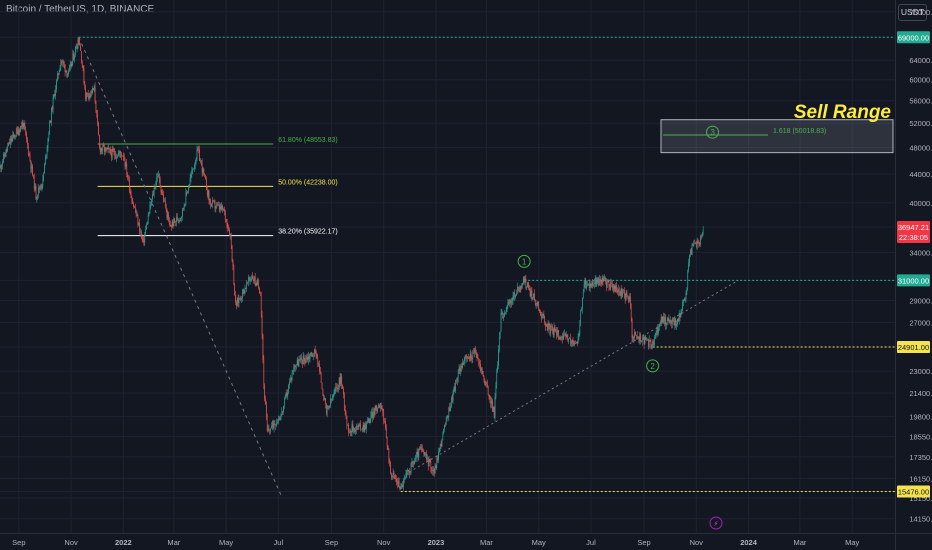  I want to click on currency-selector: USDT, so click(912, 12).